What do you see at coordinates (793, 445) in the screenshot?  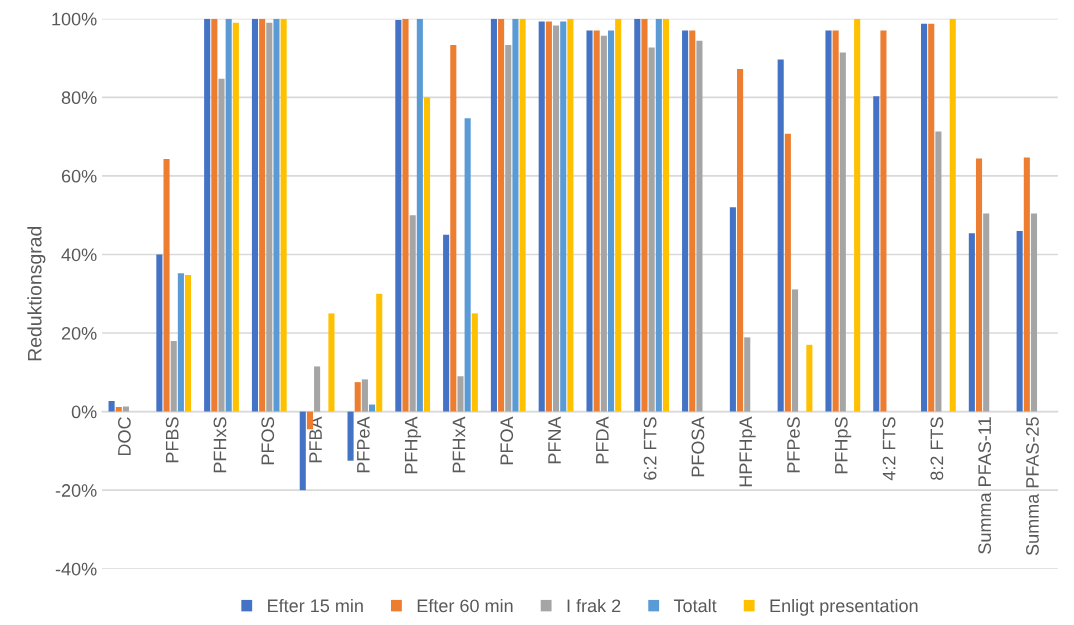 I see `x-tick-label: PFPeS` at bounding box center [793, 445].